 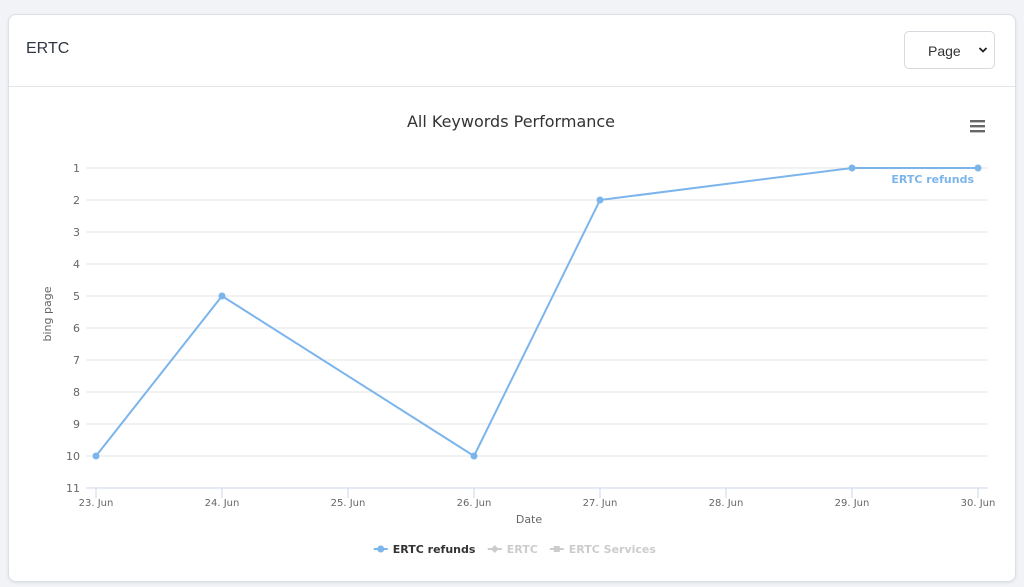 I want to click on page-select-value: Page, so click(x=944, y=51).